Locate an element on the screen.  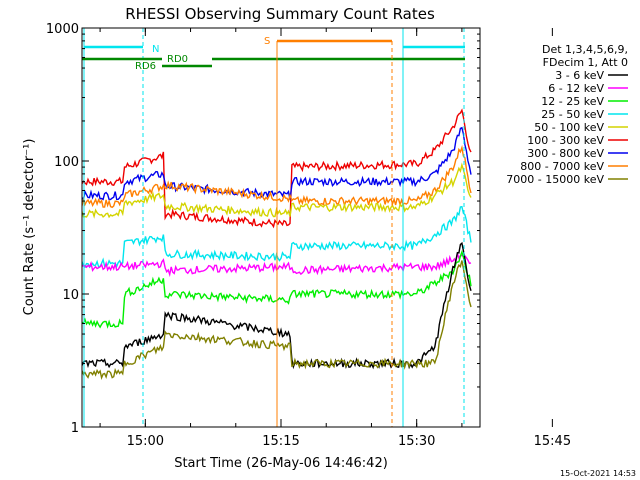
y-axis-label: Count Rate (s⁻¹ detector⁻¹) is located at coordinates (29, 227).